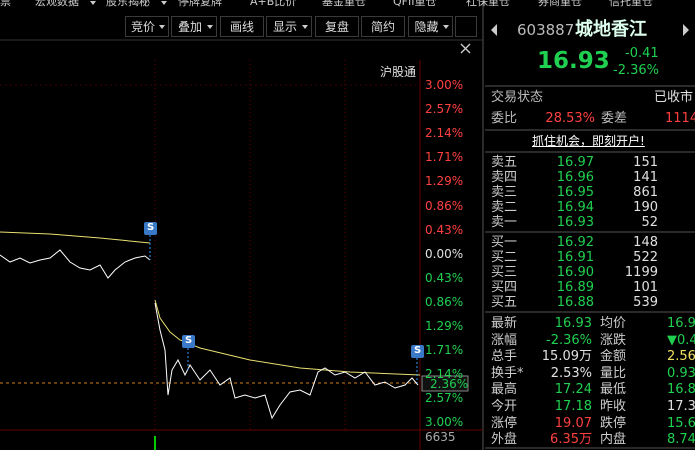 The image size is (695, 450). Describe the element at coordinates (504, 192) in the screenshot. I see `book-label: 卖三` at that location.